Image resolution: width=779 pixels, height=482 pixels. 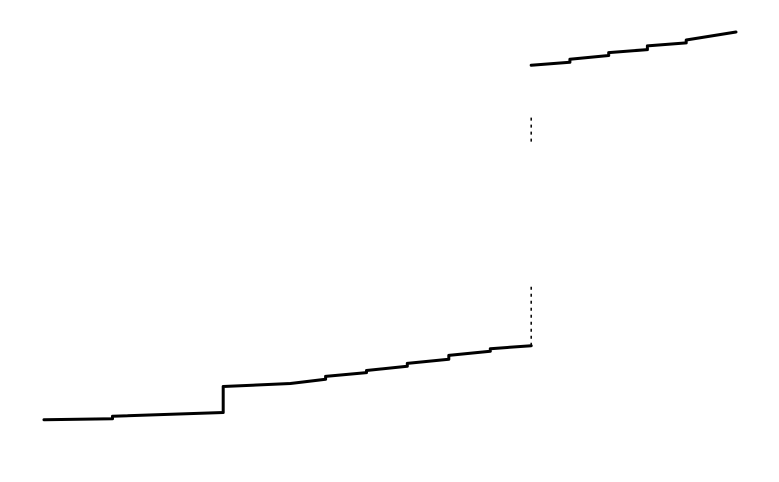 What do you see at coordinates (633, 48) in the screenshot?
I see `series-line-upper-branch` at bounding box center [633, 48].